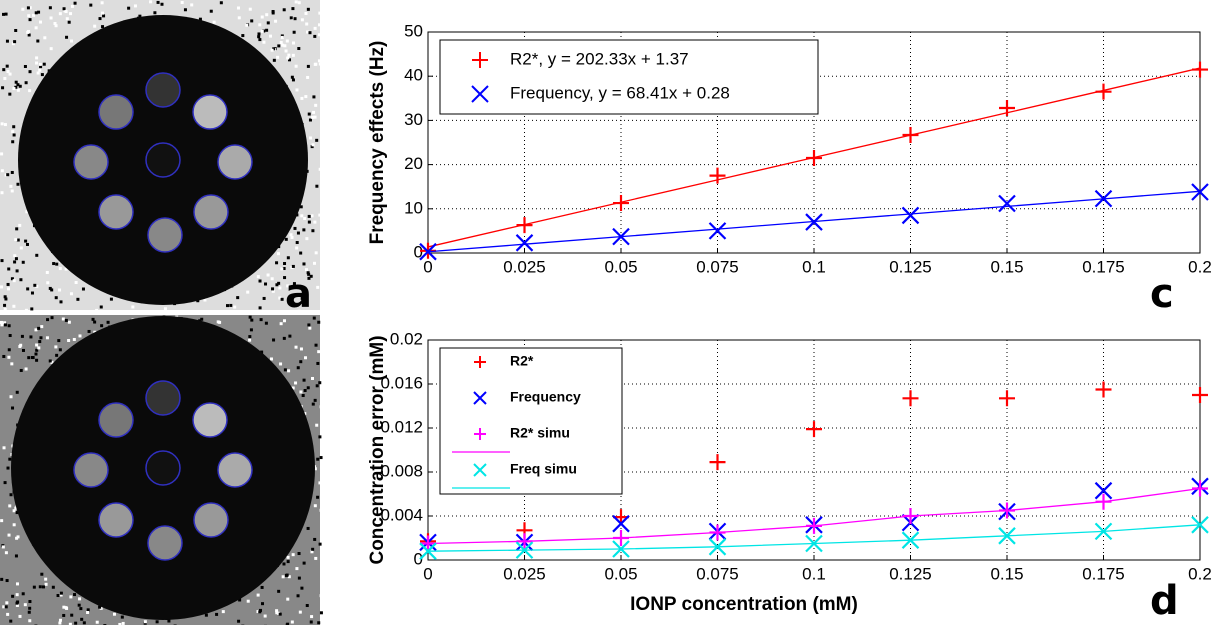 Image resolution: width=1222 pixels, height=625 pixels. What do you see at coordinates (413, 119) in the screenshot?
I see `y-tick-label: 30` at bounding box center [413, 119].